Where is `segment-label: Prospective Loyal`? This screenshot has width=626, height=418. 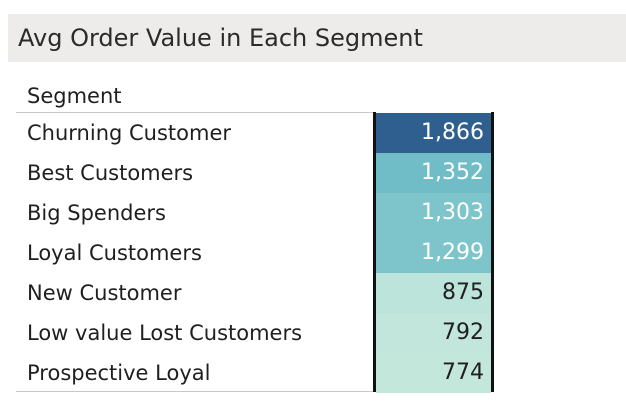 segment-label: Prospective Loyal is located at coordinates (119, 373).